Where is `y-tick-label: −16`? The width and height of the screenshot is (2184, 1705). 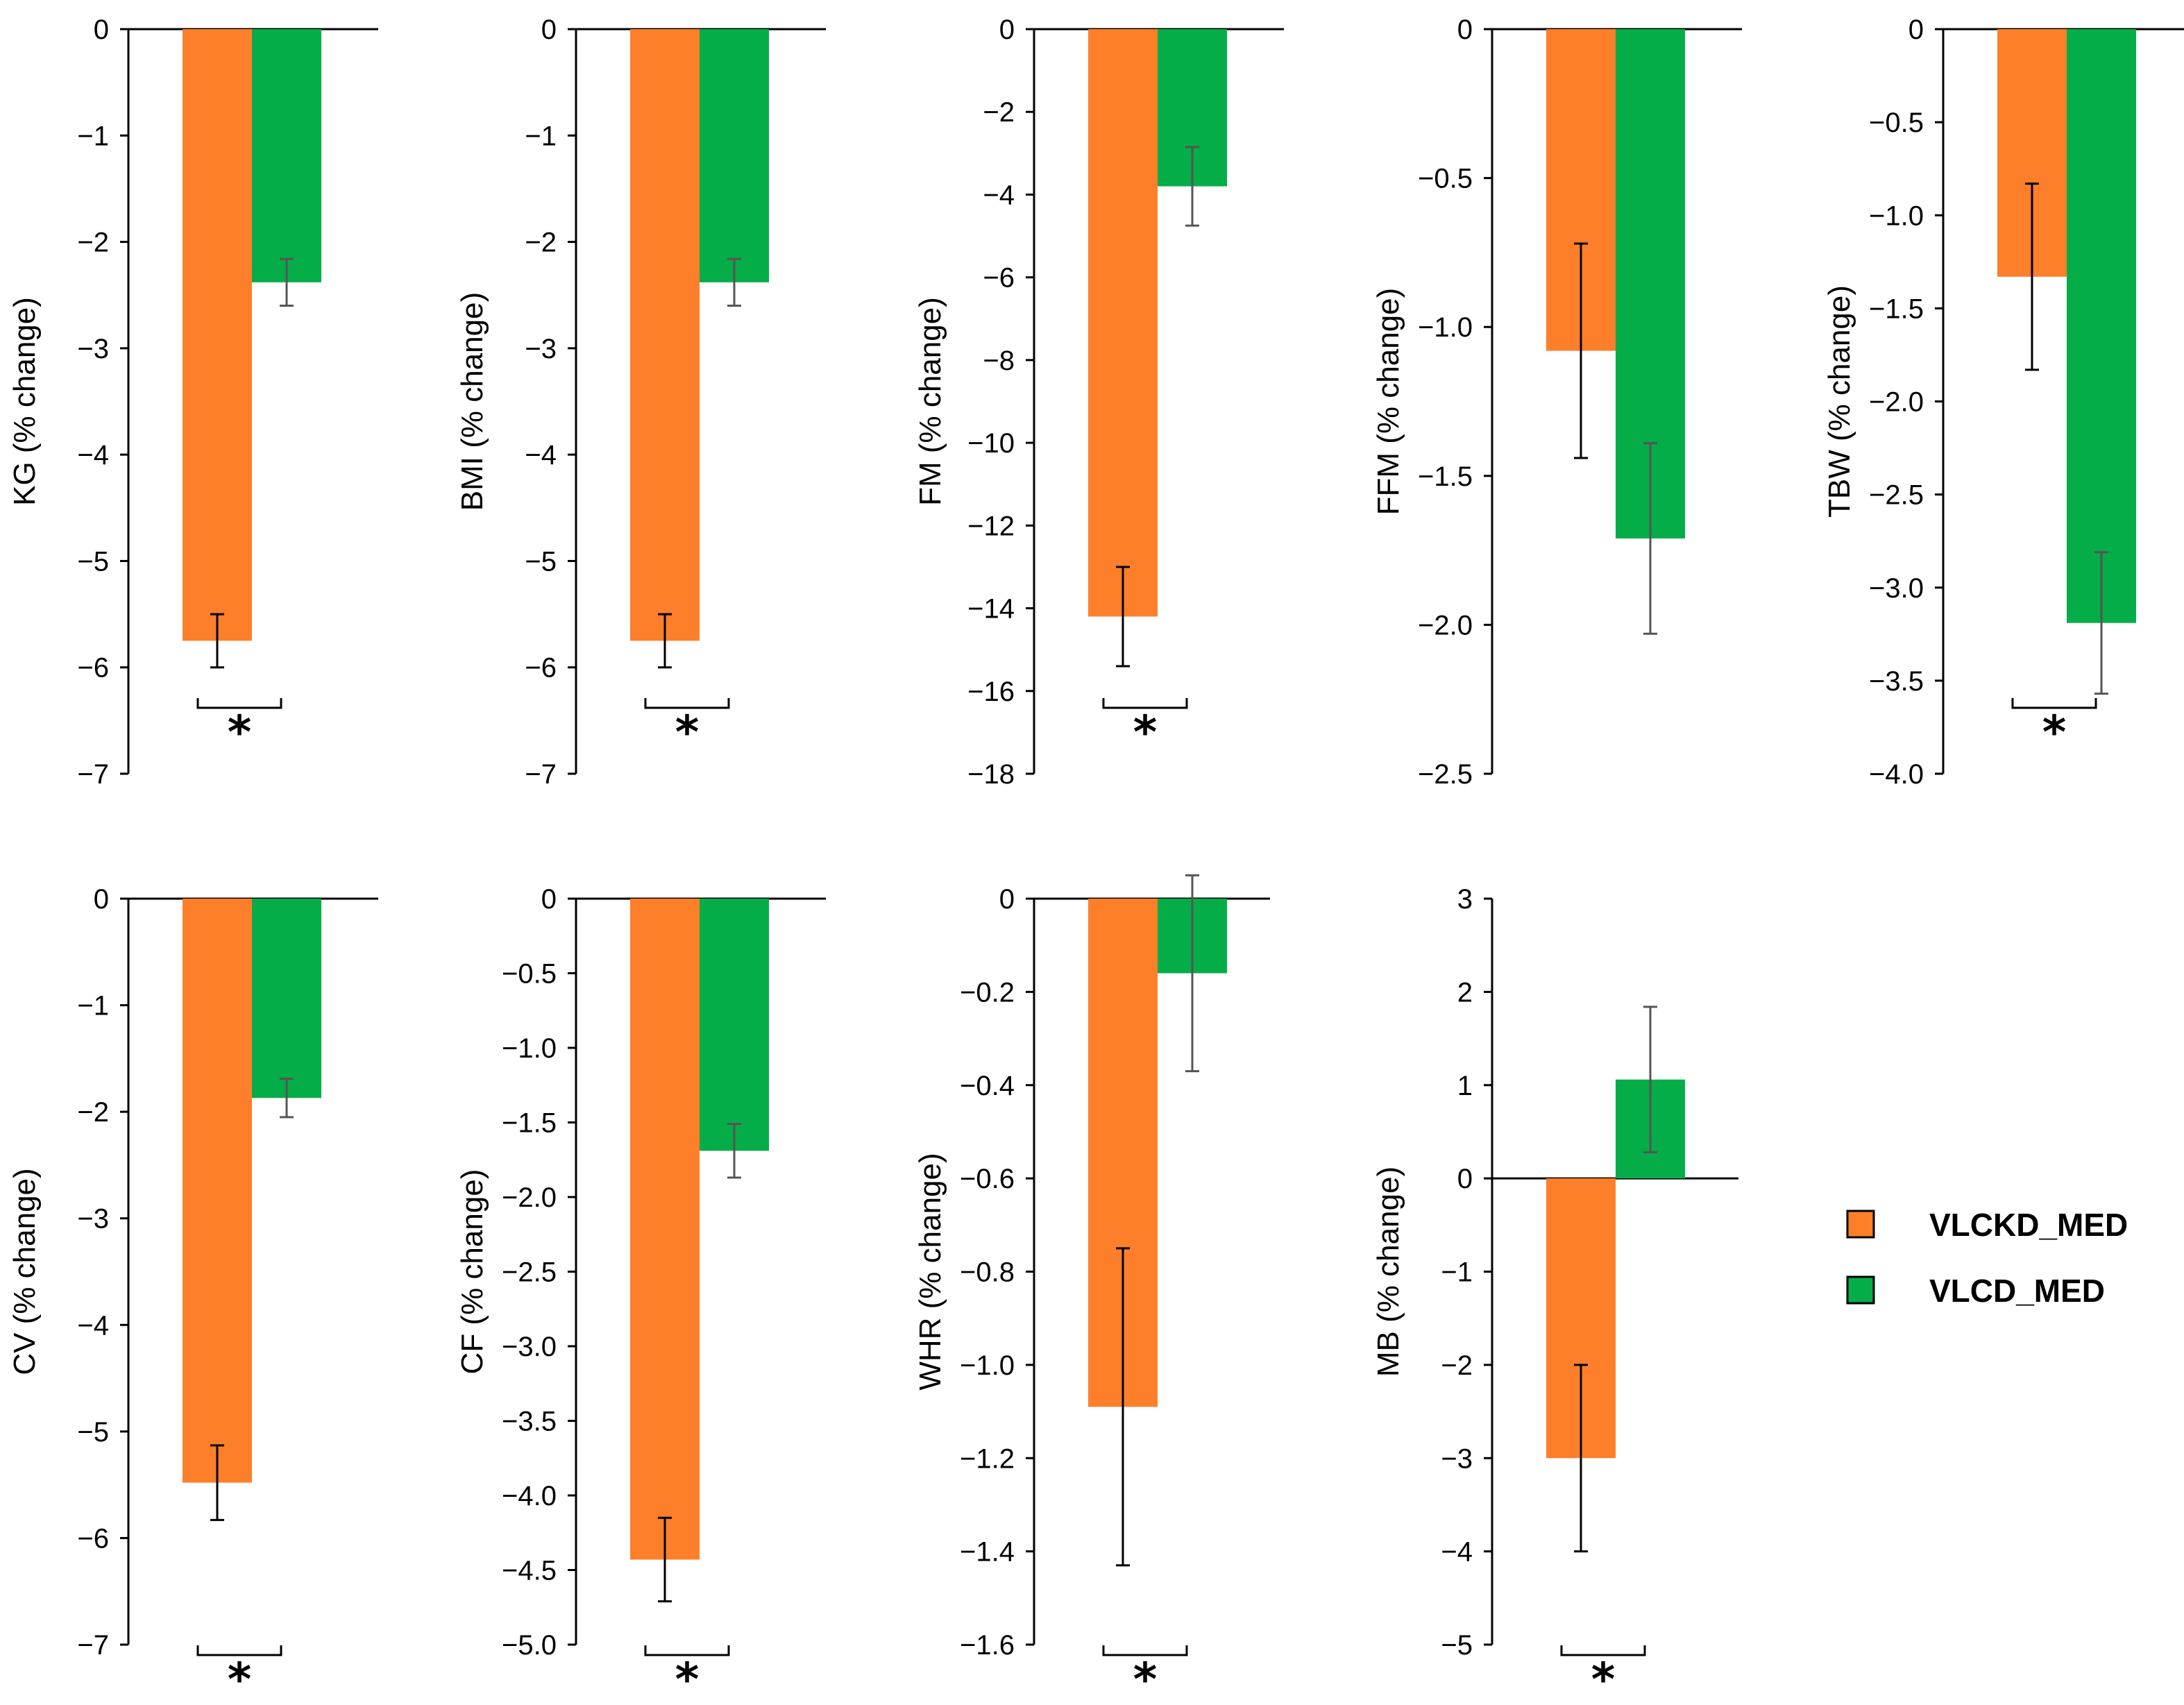
y-tick-label: −16 is located at coordinates (991, 692).